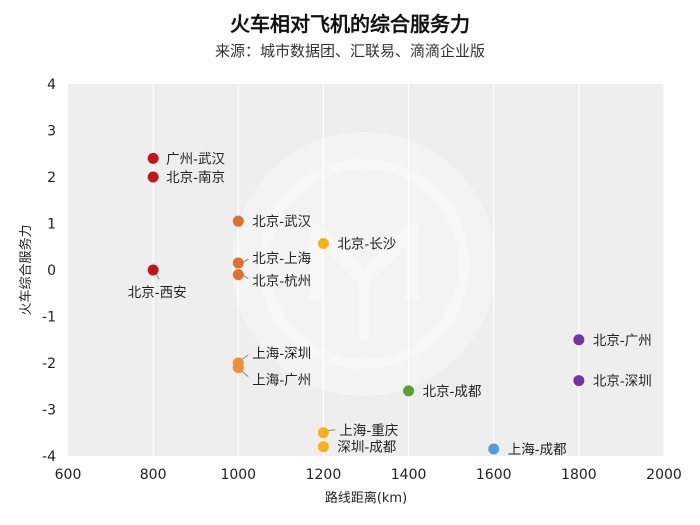  I want to click on point-label: 北京-深圳, so click(622, 382).